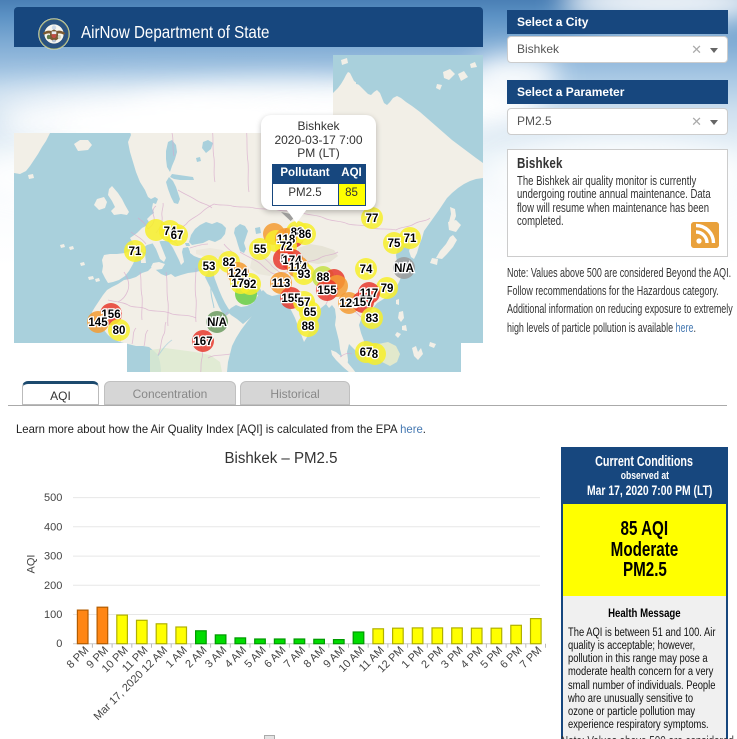  Describe the element at coordinates (32, 564) in the screenshot. I see `svg-text: AQI` at that location.